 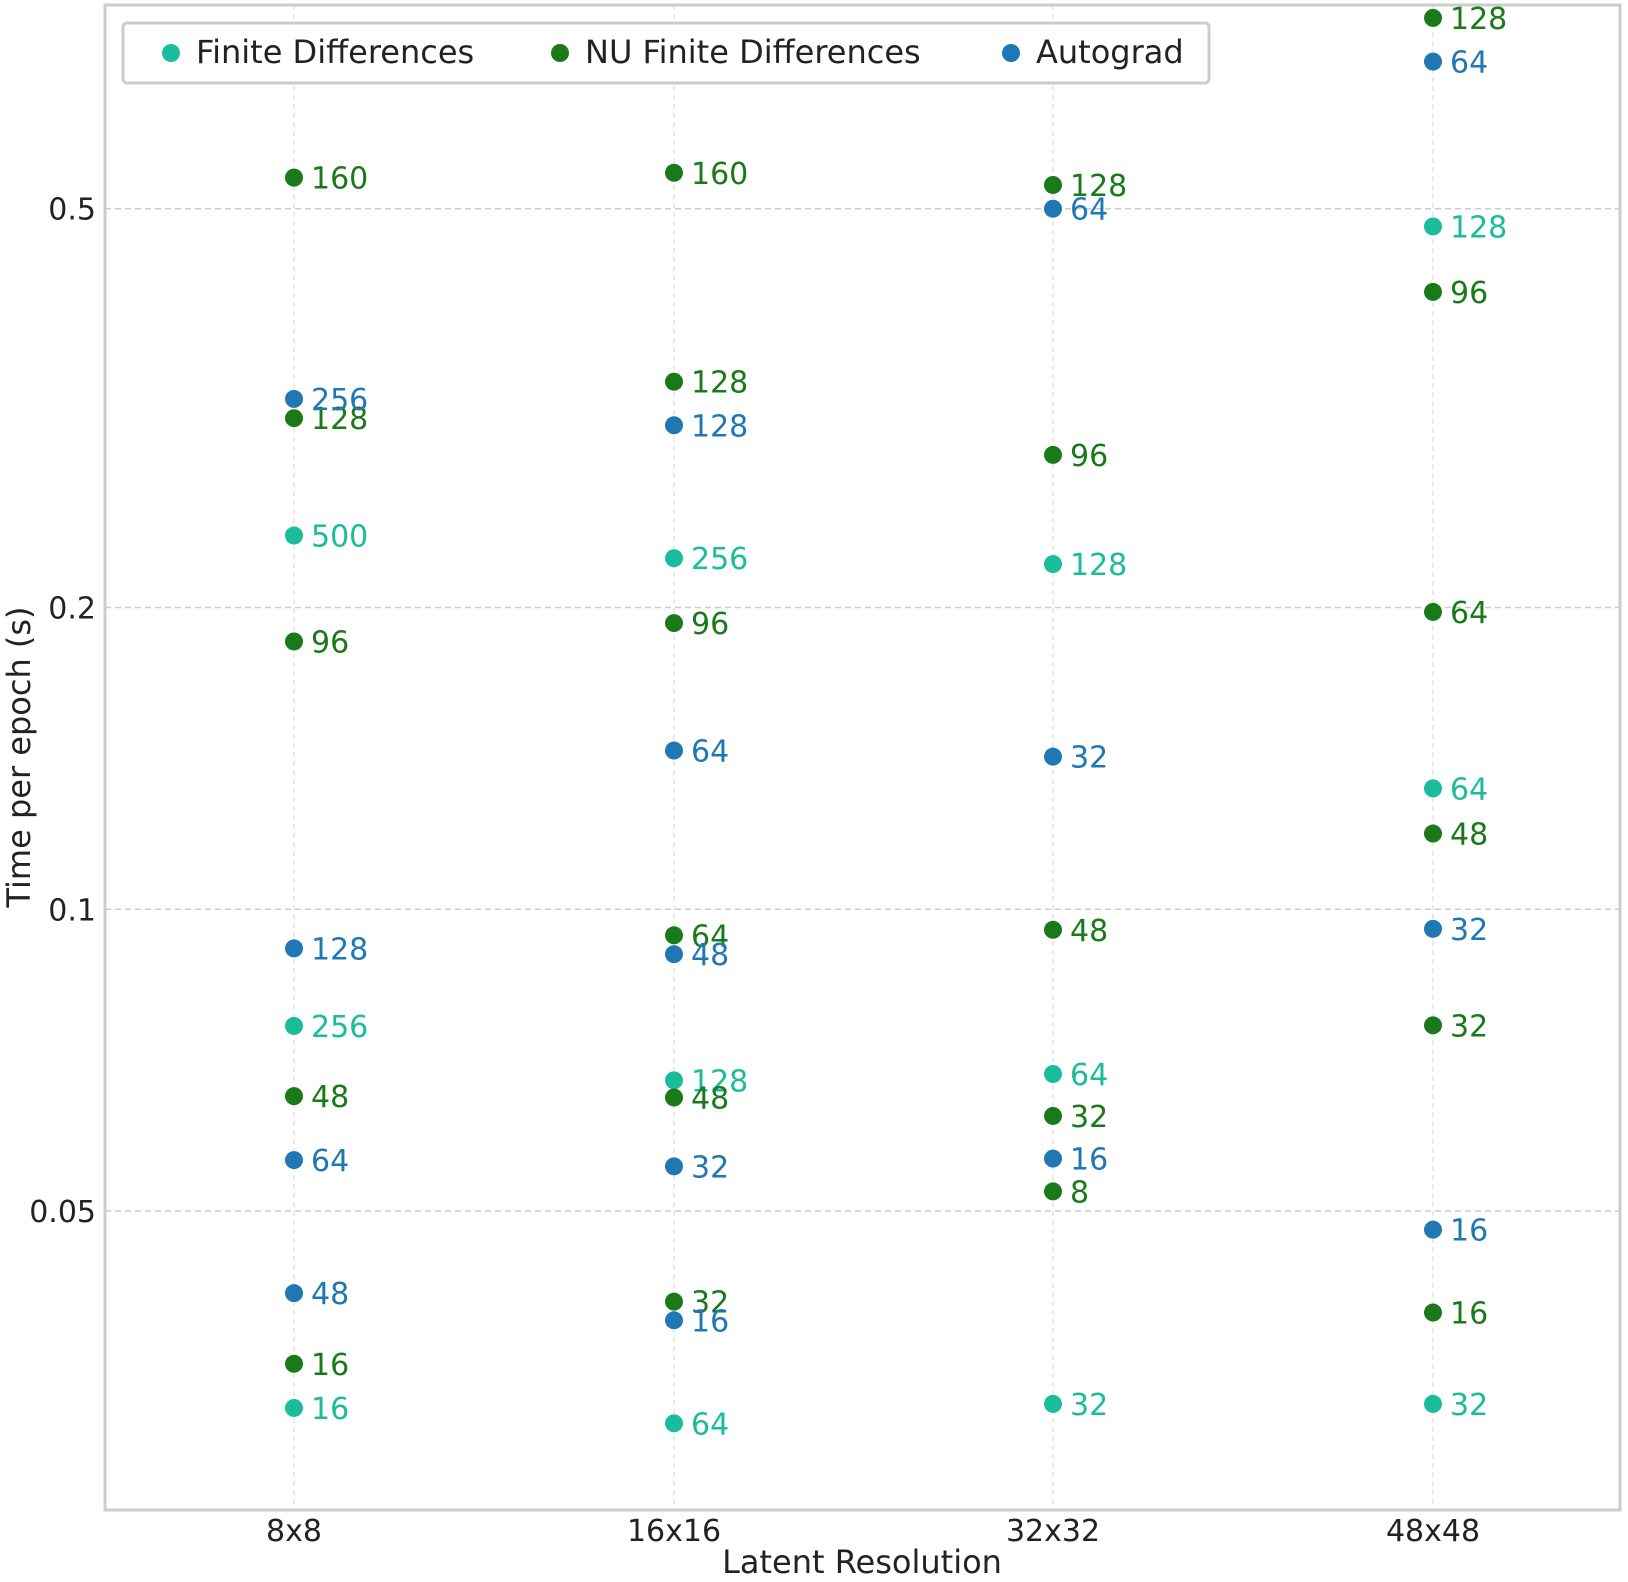 I want to click on x-tick-label: 48x48, so click(x=1433, y=1531).